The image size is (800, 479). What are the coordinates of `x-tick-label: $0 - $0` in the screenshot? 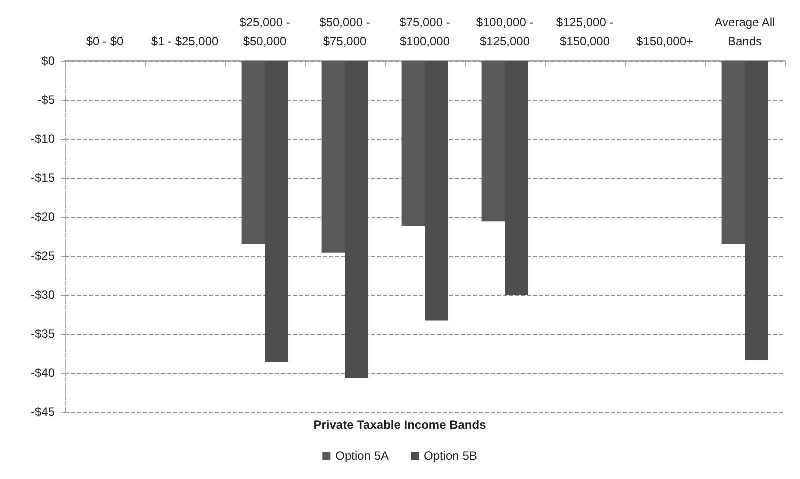 It's located at (105, 41).